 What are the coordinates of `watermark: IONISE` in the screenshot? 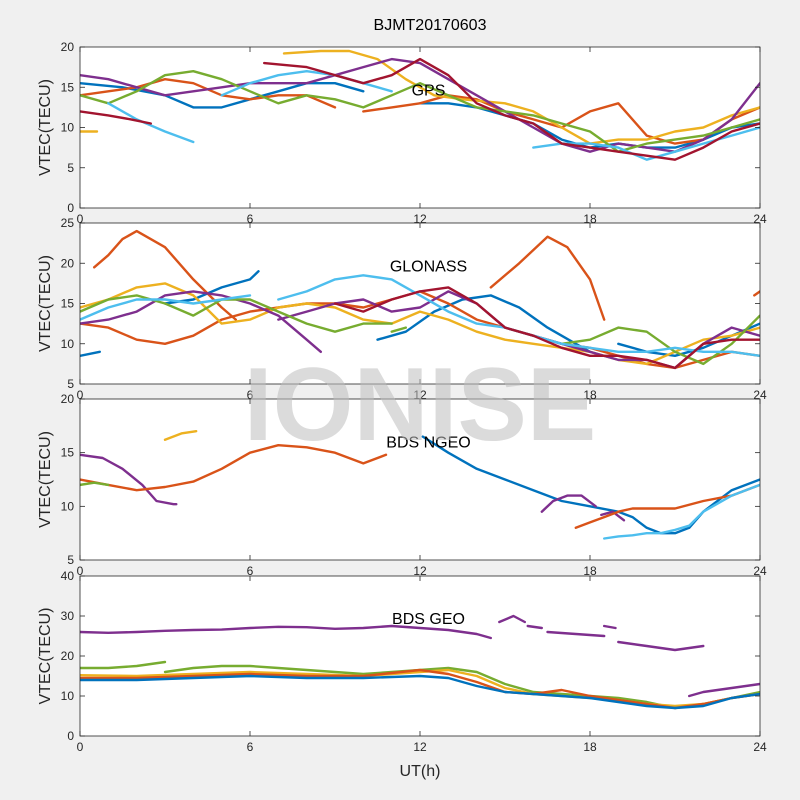 It's located at (420, 405).